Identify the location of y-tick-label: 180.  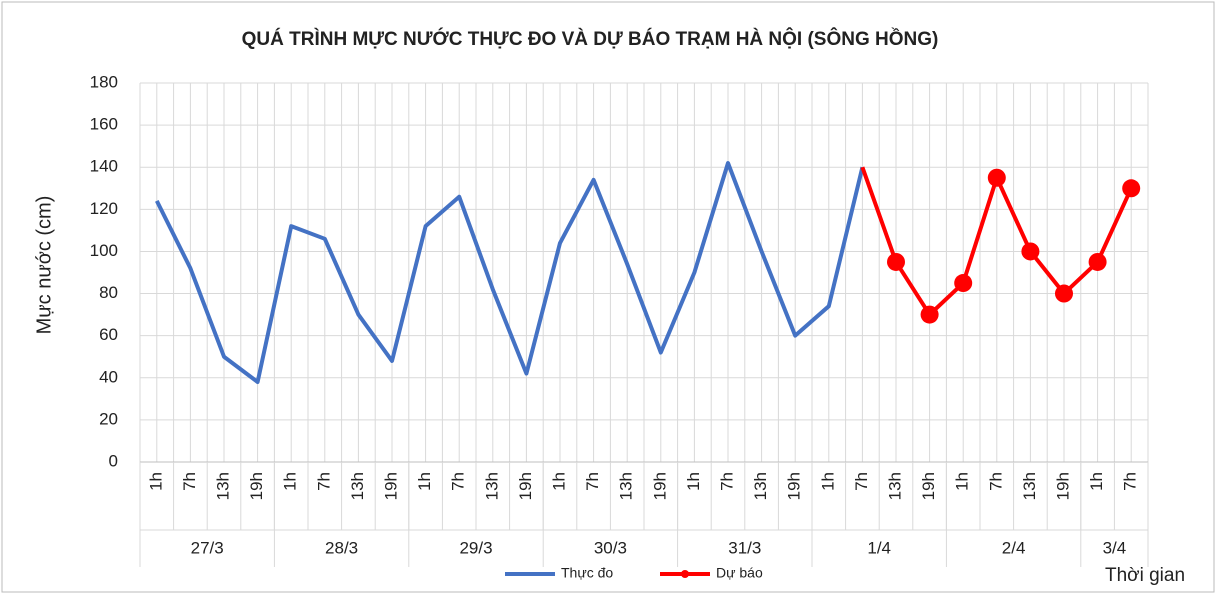
(104, 81).